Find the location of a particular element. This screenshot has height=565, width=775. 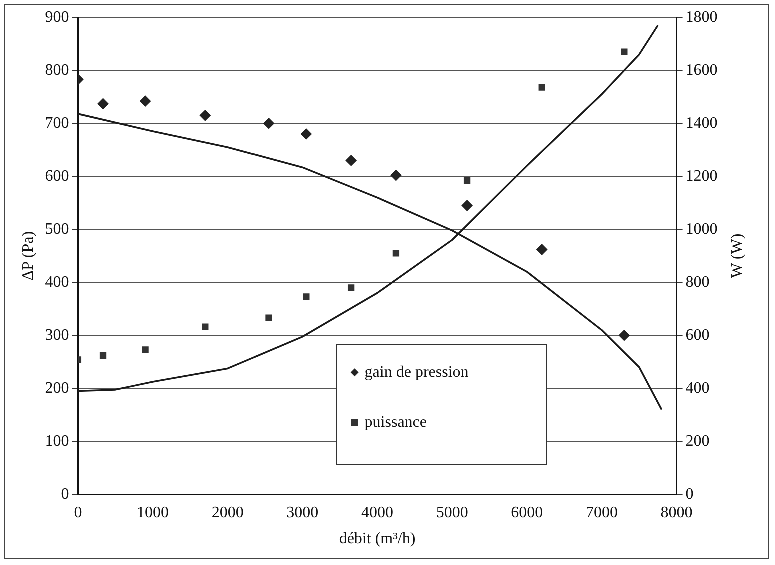

y2-tick-label: 0 is located at coordinates (690, 494).